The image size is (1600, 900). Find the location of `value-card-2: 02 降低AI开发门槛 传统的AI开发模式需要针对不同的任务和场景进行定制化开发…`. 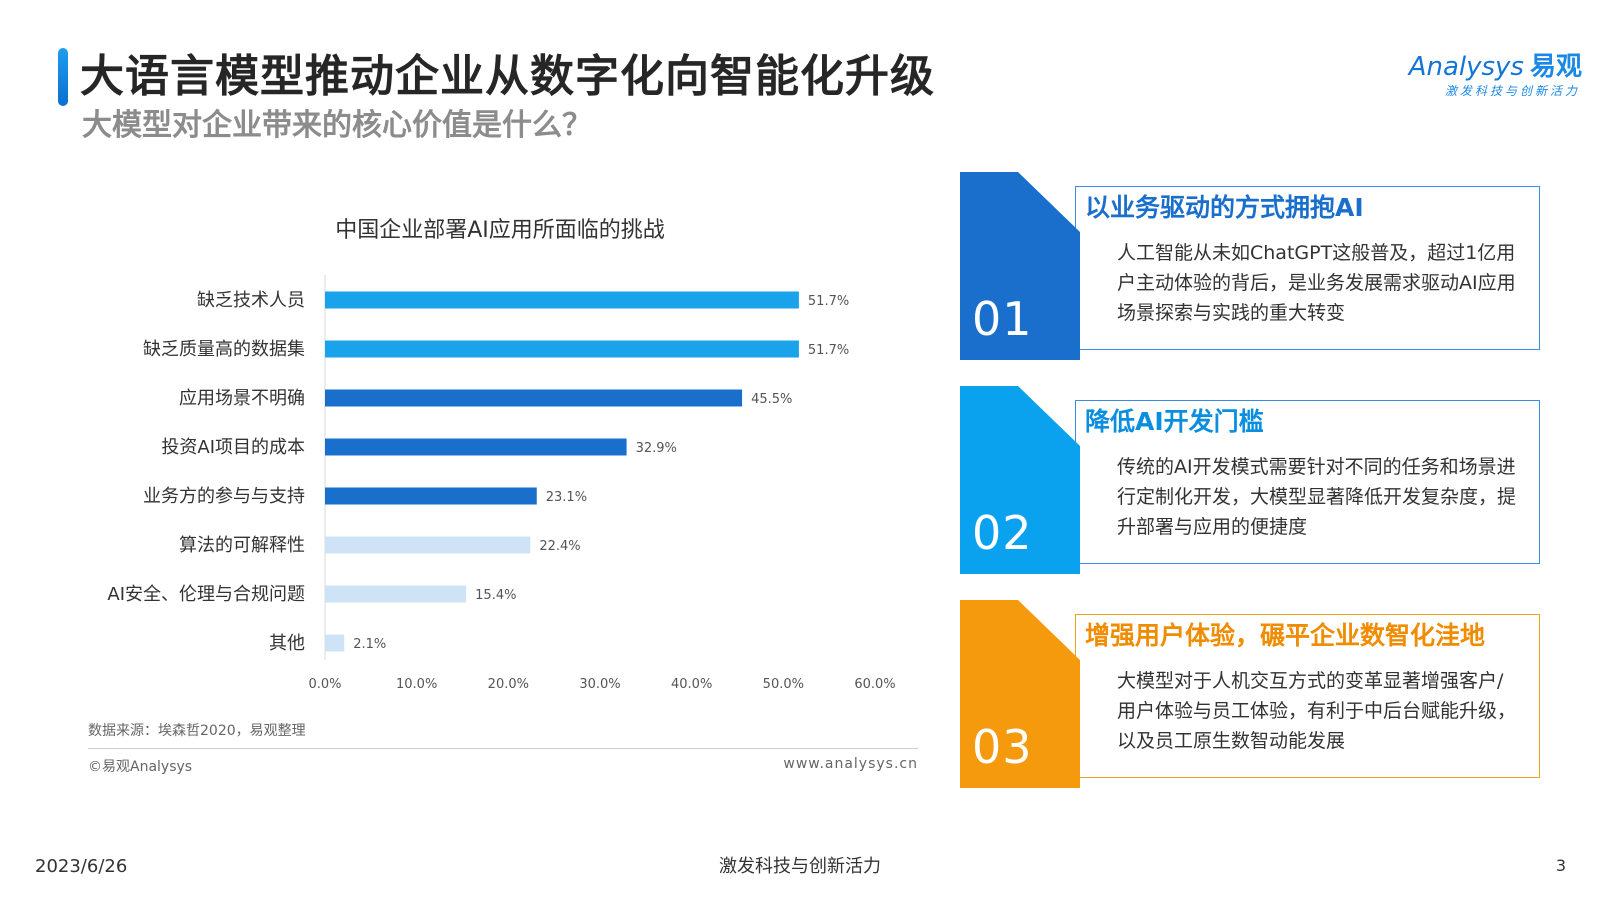

value-card-2: 02 降低AI开发门槛 传统的AI开发模式需要针对不同的任务和场景进行定制化开发… is located at coordinates (1250, 481).